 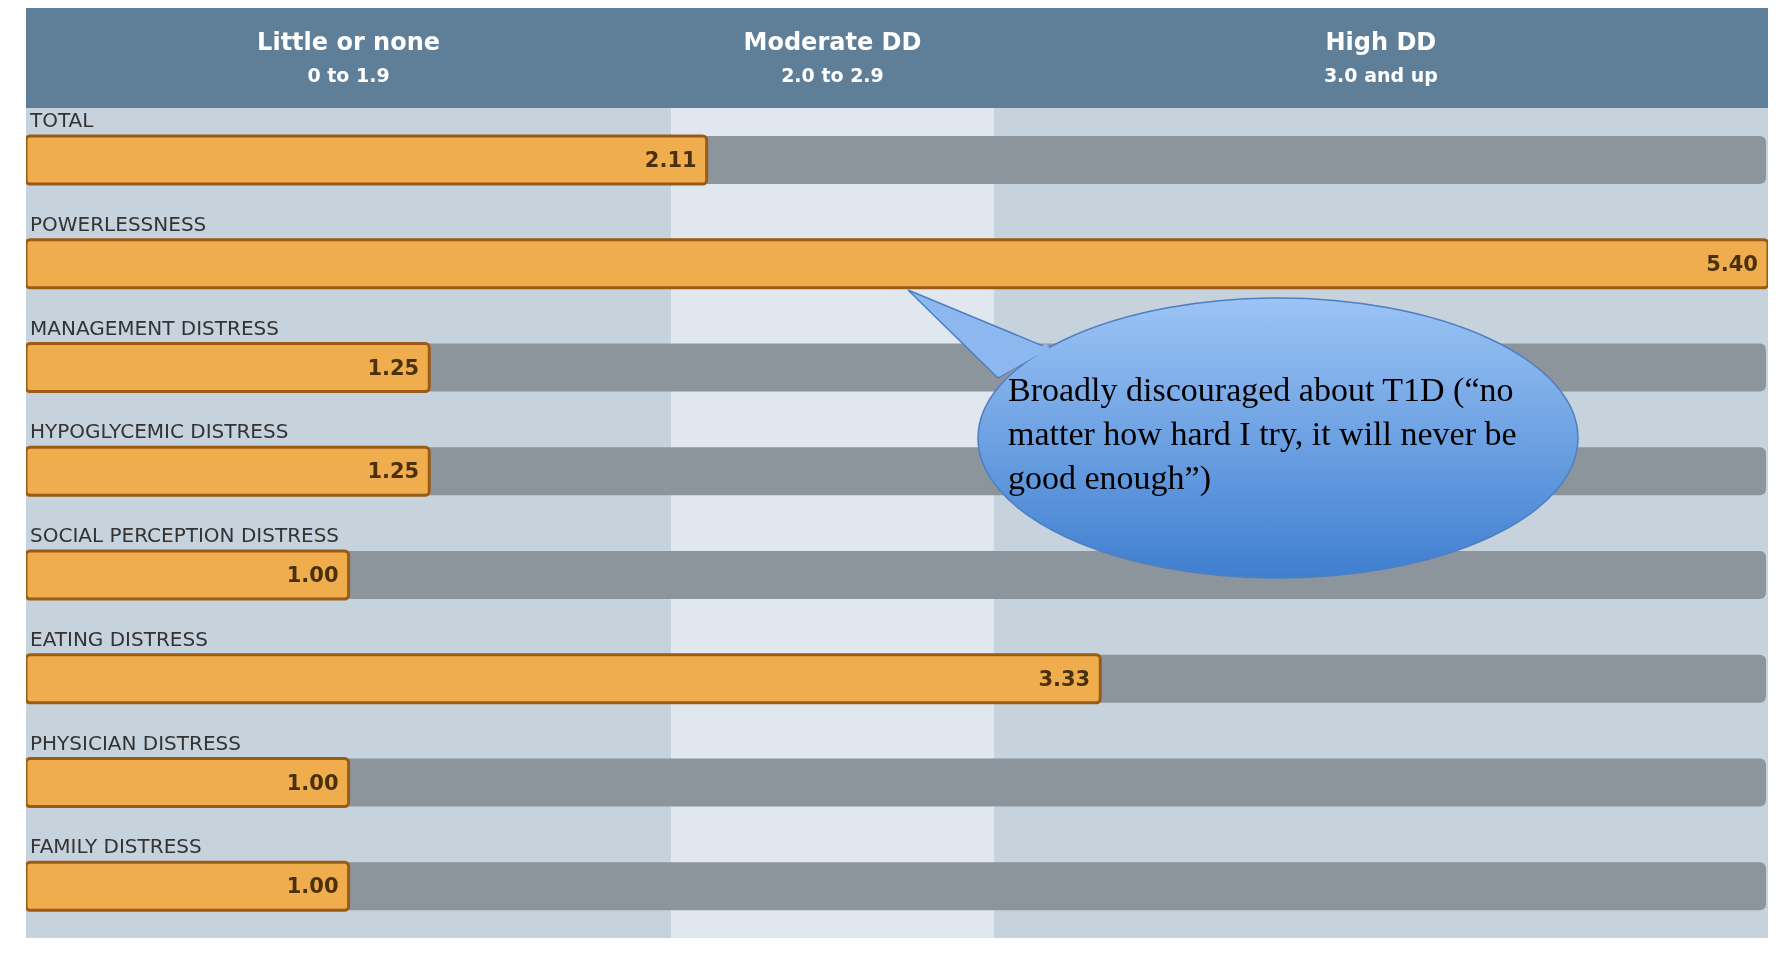 What do you see at coordinates (1380, 57) in the screenshot?
I see `band-label: High DD 3.0 and up` at bounding box center [1380, 57].